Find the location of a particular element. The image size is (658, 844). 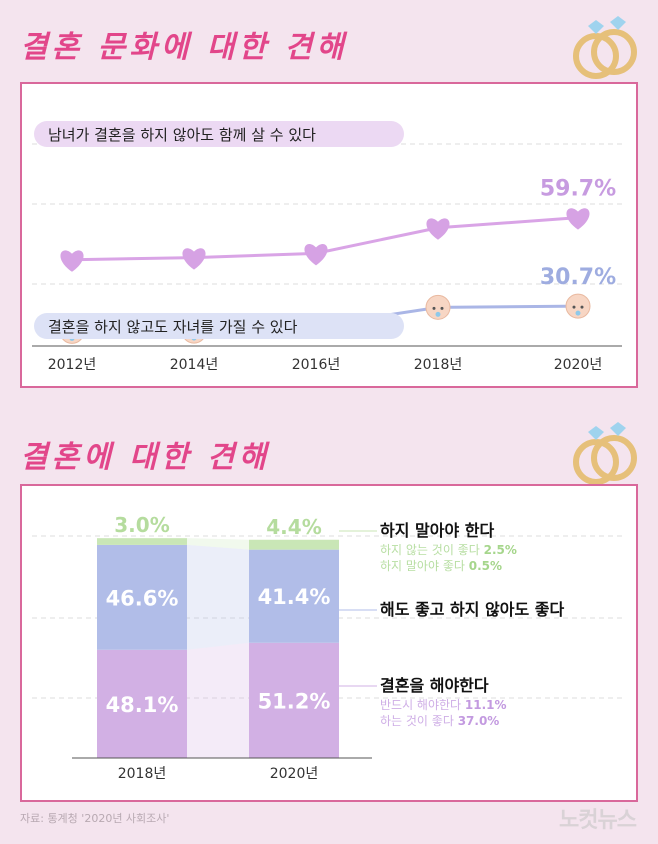

category-label: 해도 좋고 하지 않아도 좋다 is located at coordinates (472, 609).